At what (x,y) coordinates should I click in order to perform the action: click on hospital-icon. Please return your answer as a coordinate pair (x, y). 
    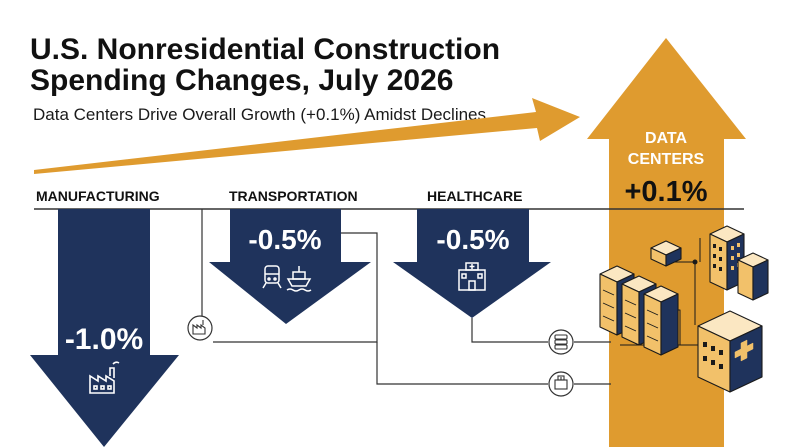
    Looking at the image, I should click on (472, 276).